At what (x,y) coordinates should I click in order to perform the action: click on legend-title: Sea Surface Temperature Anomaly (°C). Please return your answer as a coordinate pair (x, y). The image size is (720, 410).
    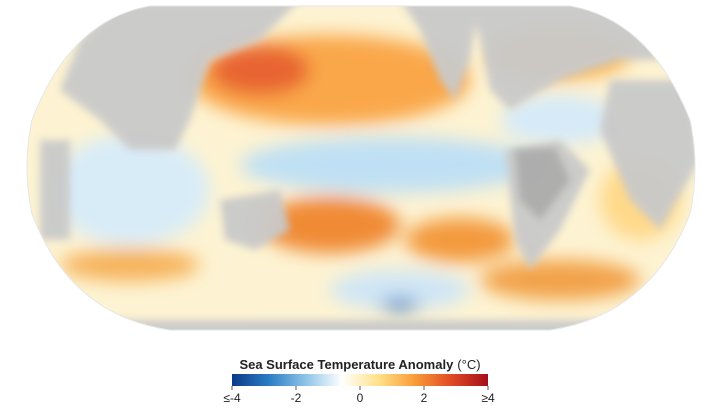
    Looking at the image, I should click on (359, 364).